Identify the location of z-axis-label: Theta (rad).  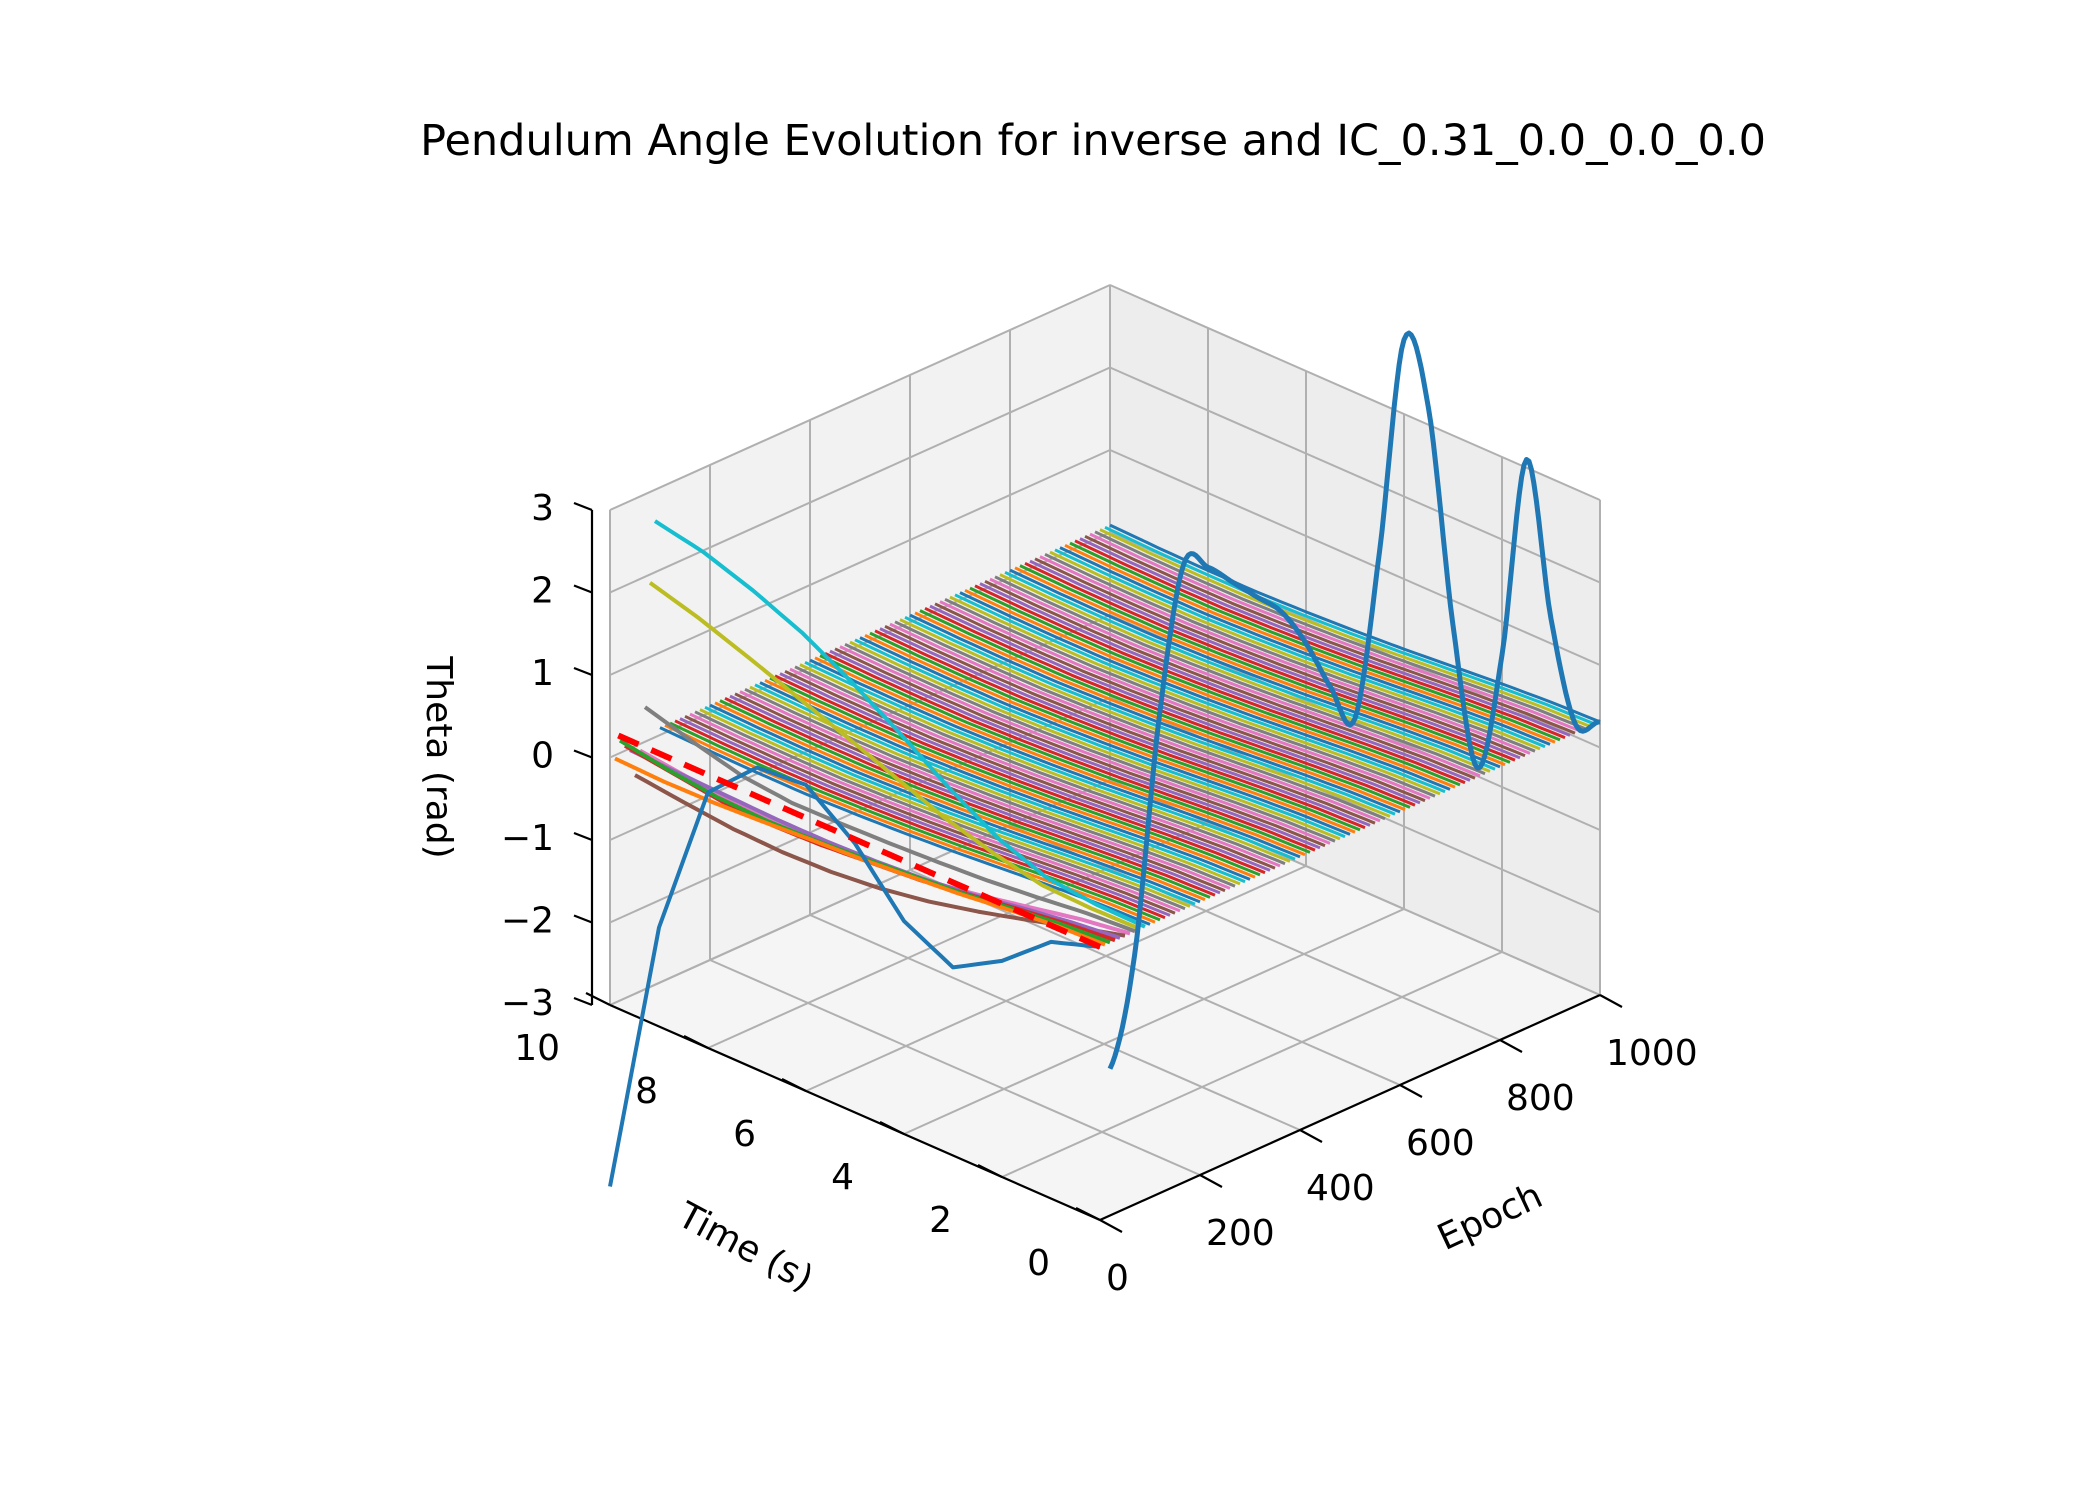
(438, 756).